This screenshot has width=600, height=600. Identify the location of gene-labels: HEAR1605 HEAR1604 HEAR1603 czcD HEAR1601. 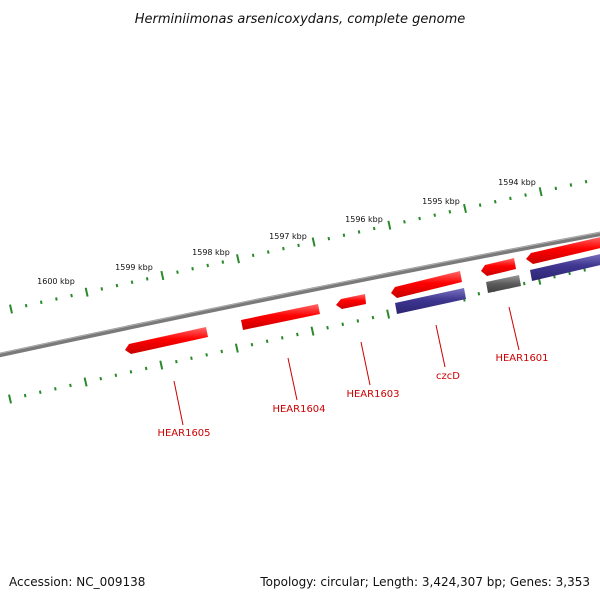
(352, 396).